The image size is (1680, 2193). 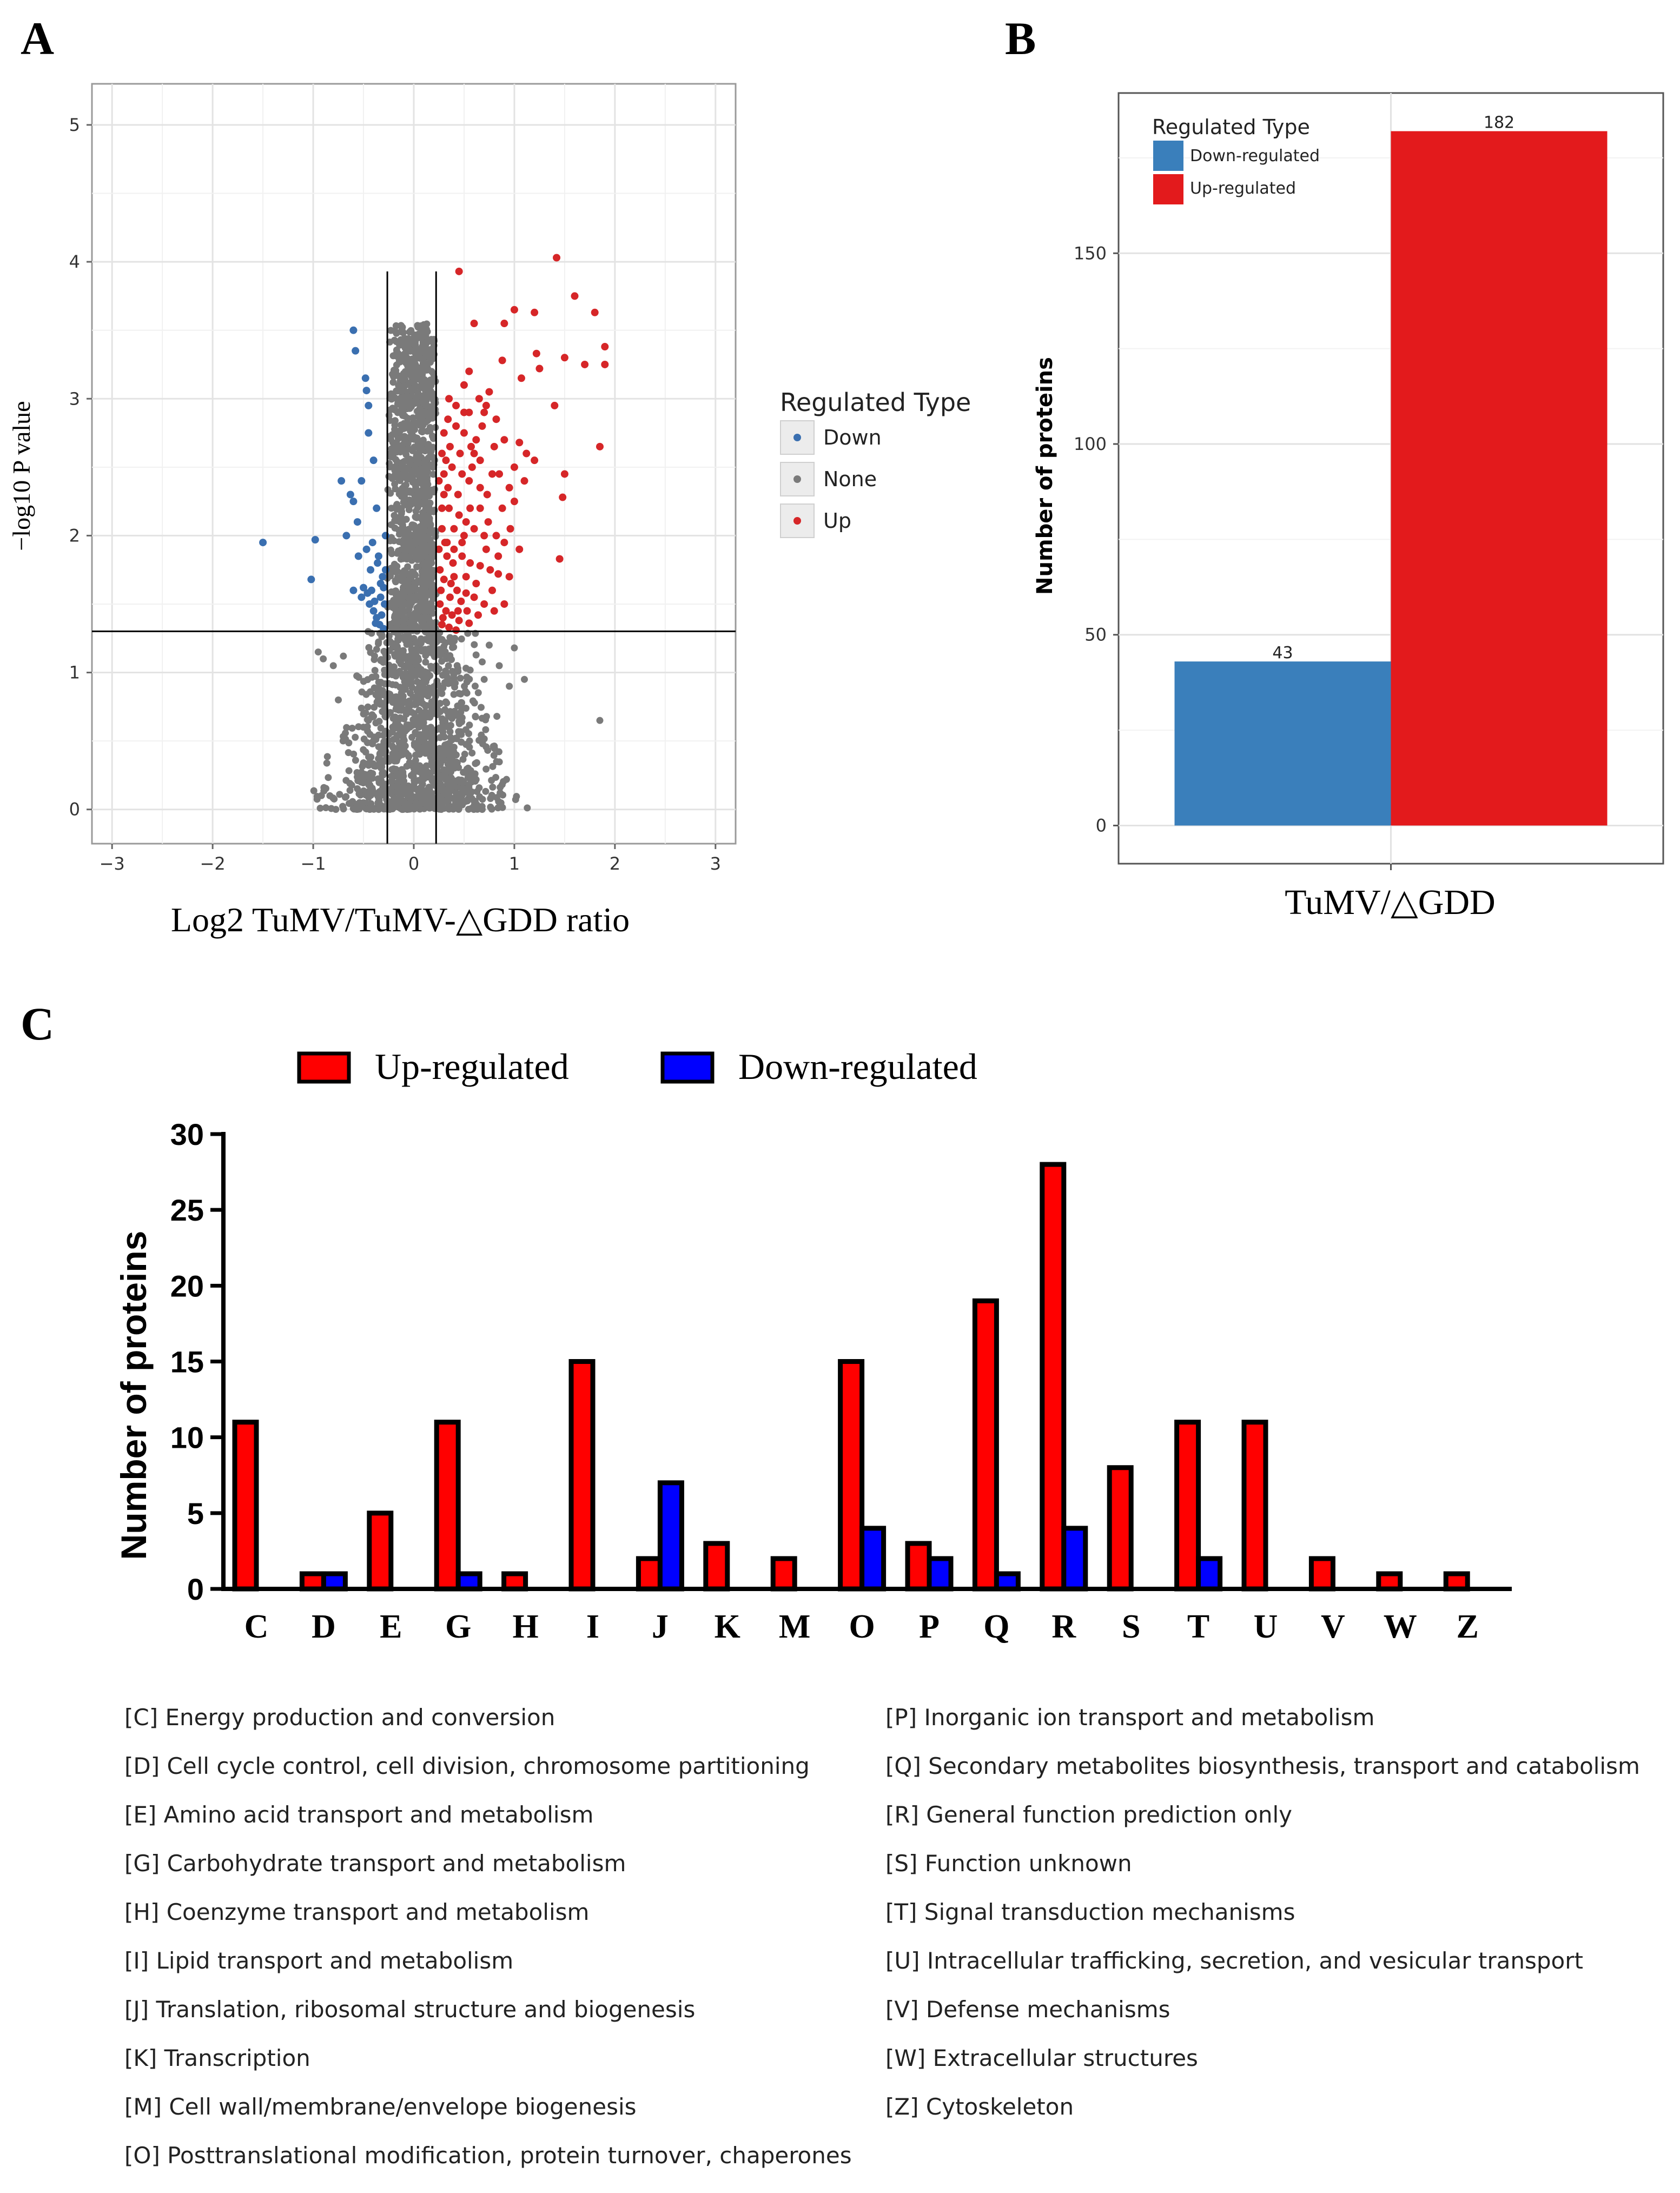 What do you see at coordinates (313, 863) in the screenshot?
I see `volcano-x-tick-label: −1` at bounding box center [313, 863].